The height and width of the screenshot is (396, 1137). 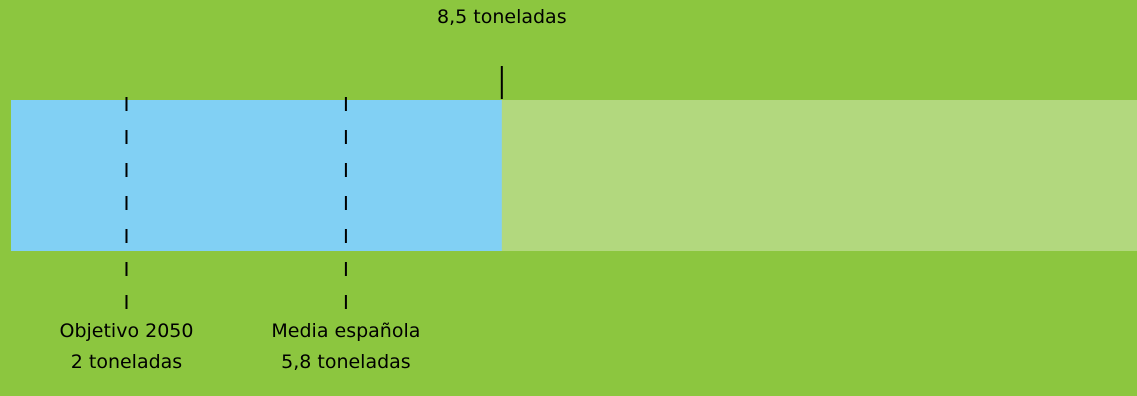 I want to click on marker-label-1: Objetivo 2050 2 toneladas, so click(x=126, y=346).